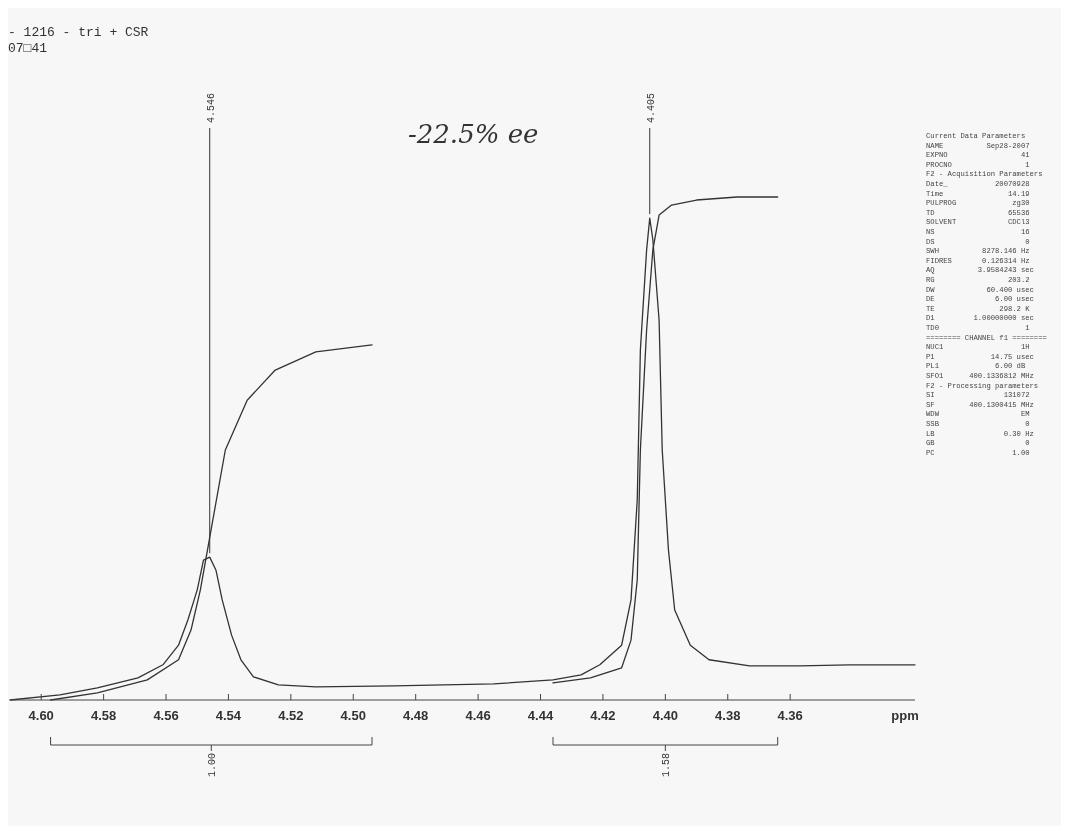  I want to click on x-tick-label: 4.60, so click(41, 715).